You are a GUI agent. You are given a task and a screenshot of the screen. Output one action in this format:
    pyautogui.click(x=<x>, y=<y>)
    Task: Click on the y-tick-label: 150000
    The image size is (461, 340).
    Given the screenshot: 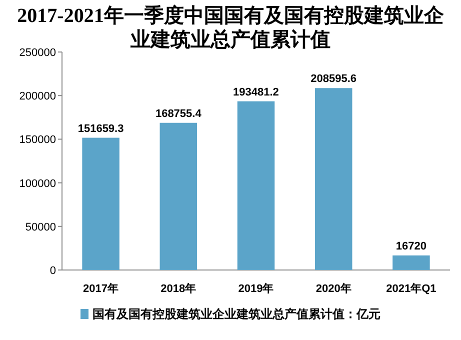 What is the action you would take?
    pyautogui.click(x=37, y=140)
    